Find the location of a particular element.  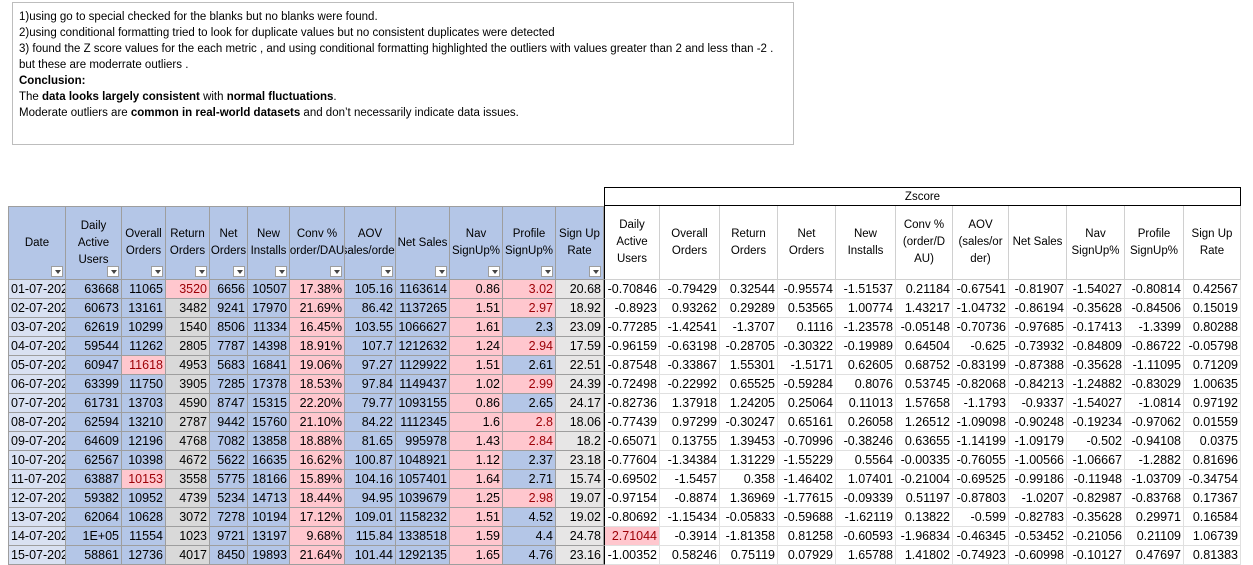

value-cell: 19893 is located at coordinates (269, 555).